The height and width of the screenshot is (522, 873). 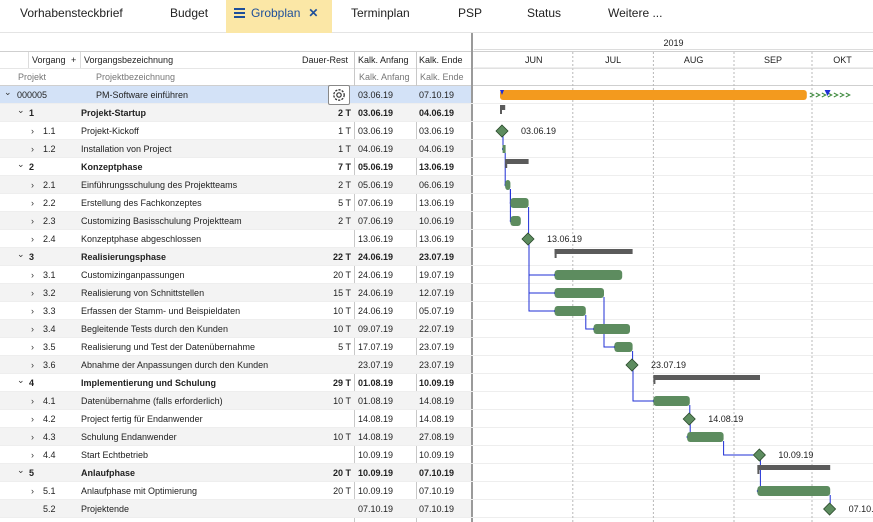 What do you see at coordinates (380, 13) in the screenshot?
I see `tab-terminplan: Terminplan` at bounding box center [380, 13].